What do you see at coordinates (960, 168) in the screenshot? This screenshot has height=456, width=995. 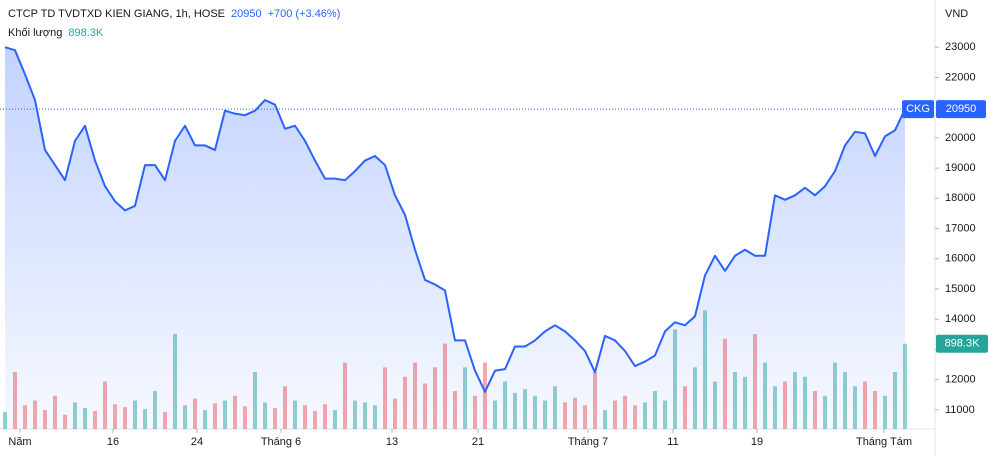 I see `y-tick-label: 19000` at bounding box center [960, 168].